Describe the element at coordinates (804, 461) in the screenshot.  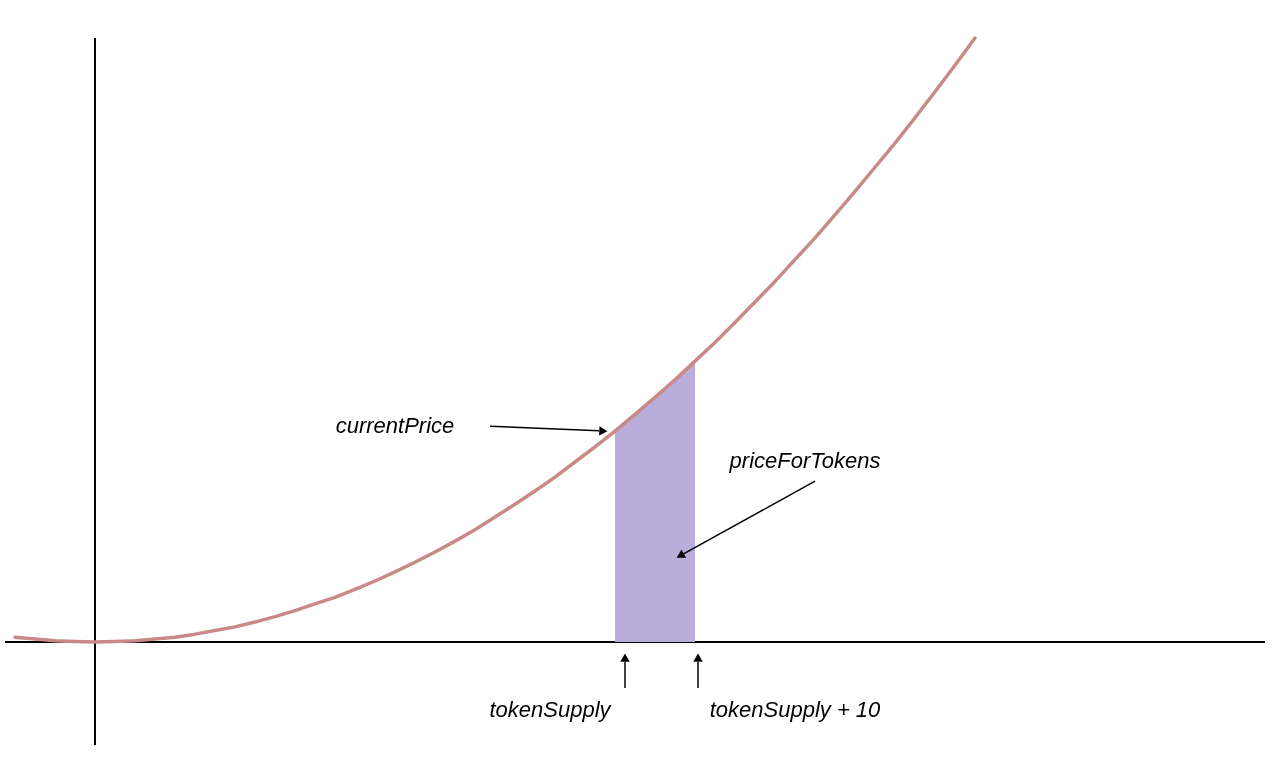
I see `annotation: priceForTokens` at that location.